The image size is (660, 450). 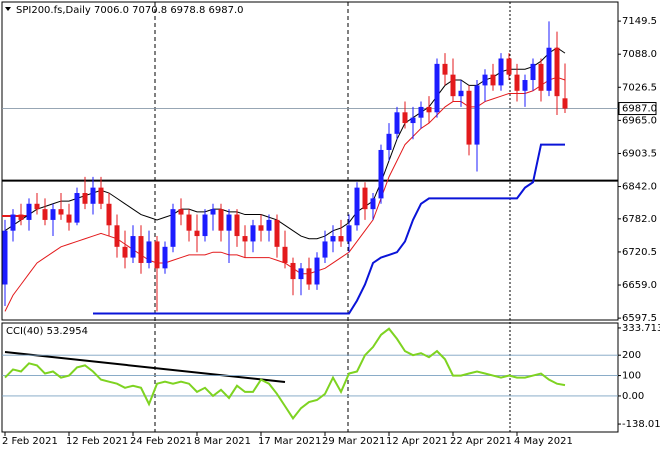 What do you see at coordinates (631, 376) in the screenshot?
I see `y-tick-label: 100` at bounding box center [631, 376].